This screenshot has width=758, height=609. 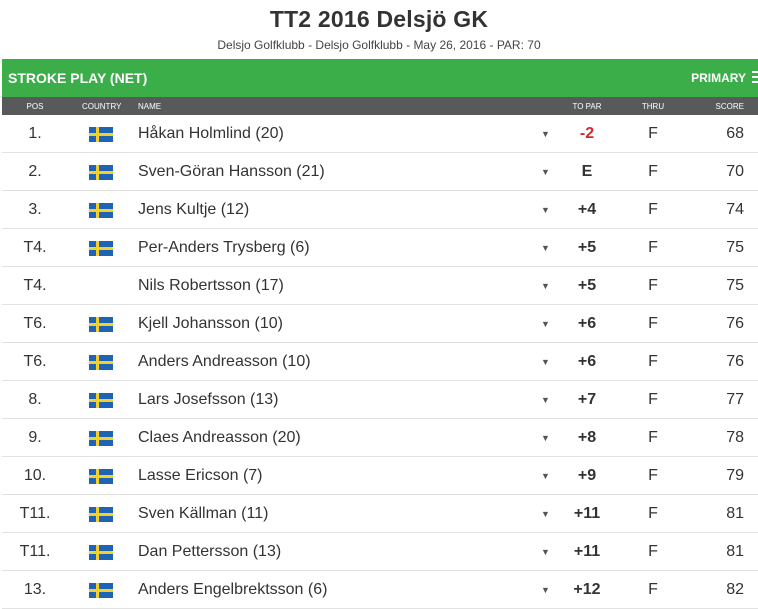 I want to click on col-country: COUNTRY, so click(x=102, y=106).